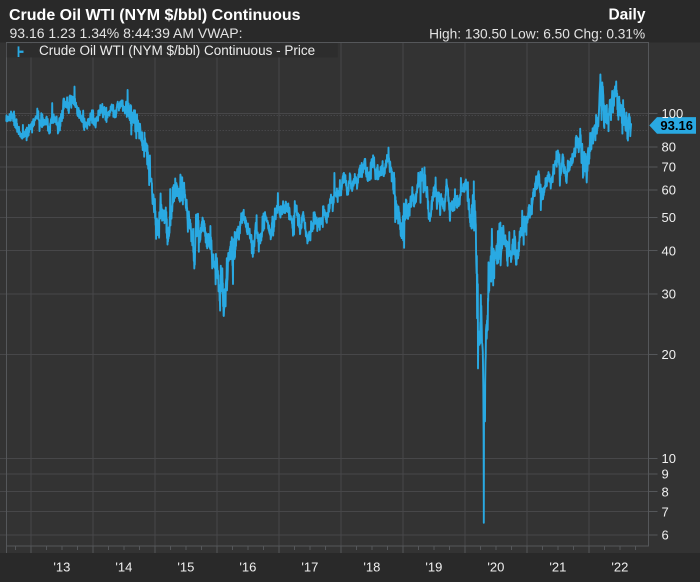 The height and width of the screenshot is (582, 700). What do you see at coordinates (669, 354) in the screenshot?
I see `svg-text: 20` at bounding box center [669, 354].